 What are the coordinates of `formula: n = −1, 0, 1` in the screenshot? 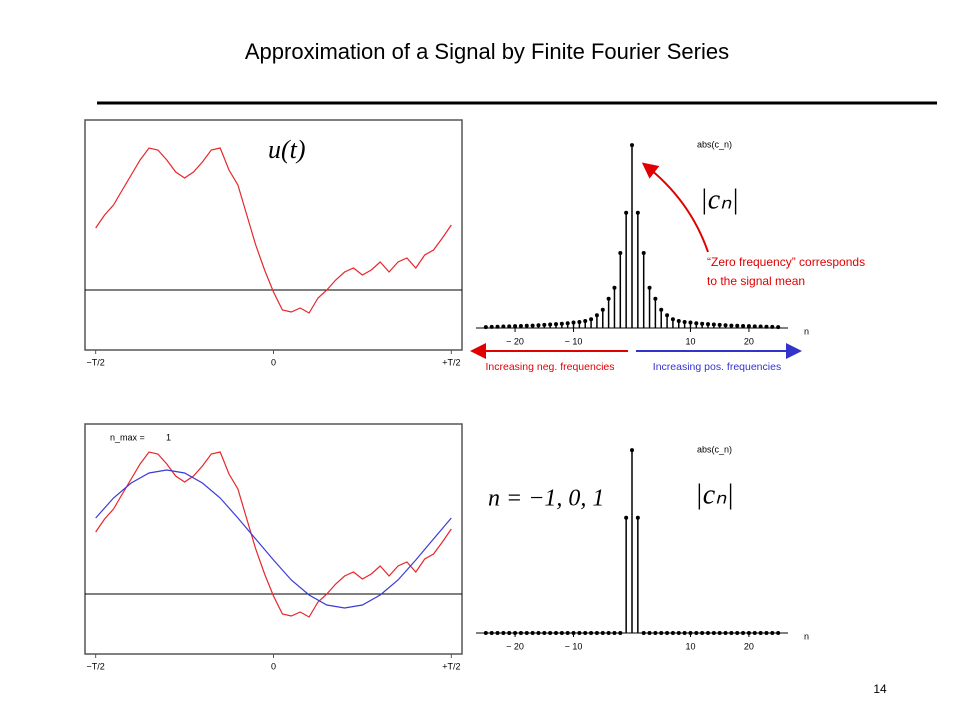 It's located at (546, 499).